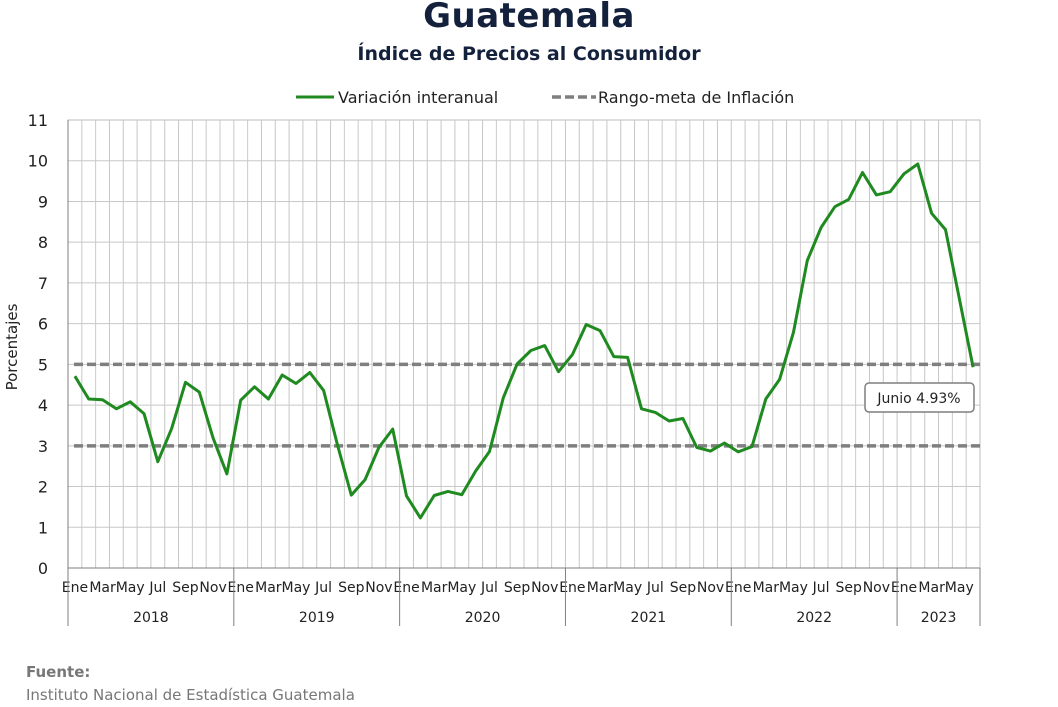  Describe the element at coordinates (43, 201) in the screenshot. I see `y-tick-label: 9` at that location.